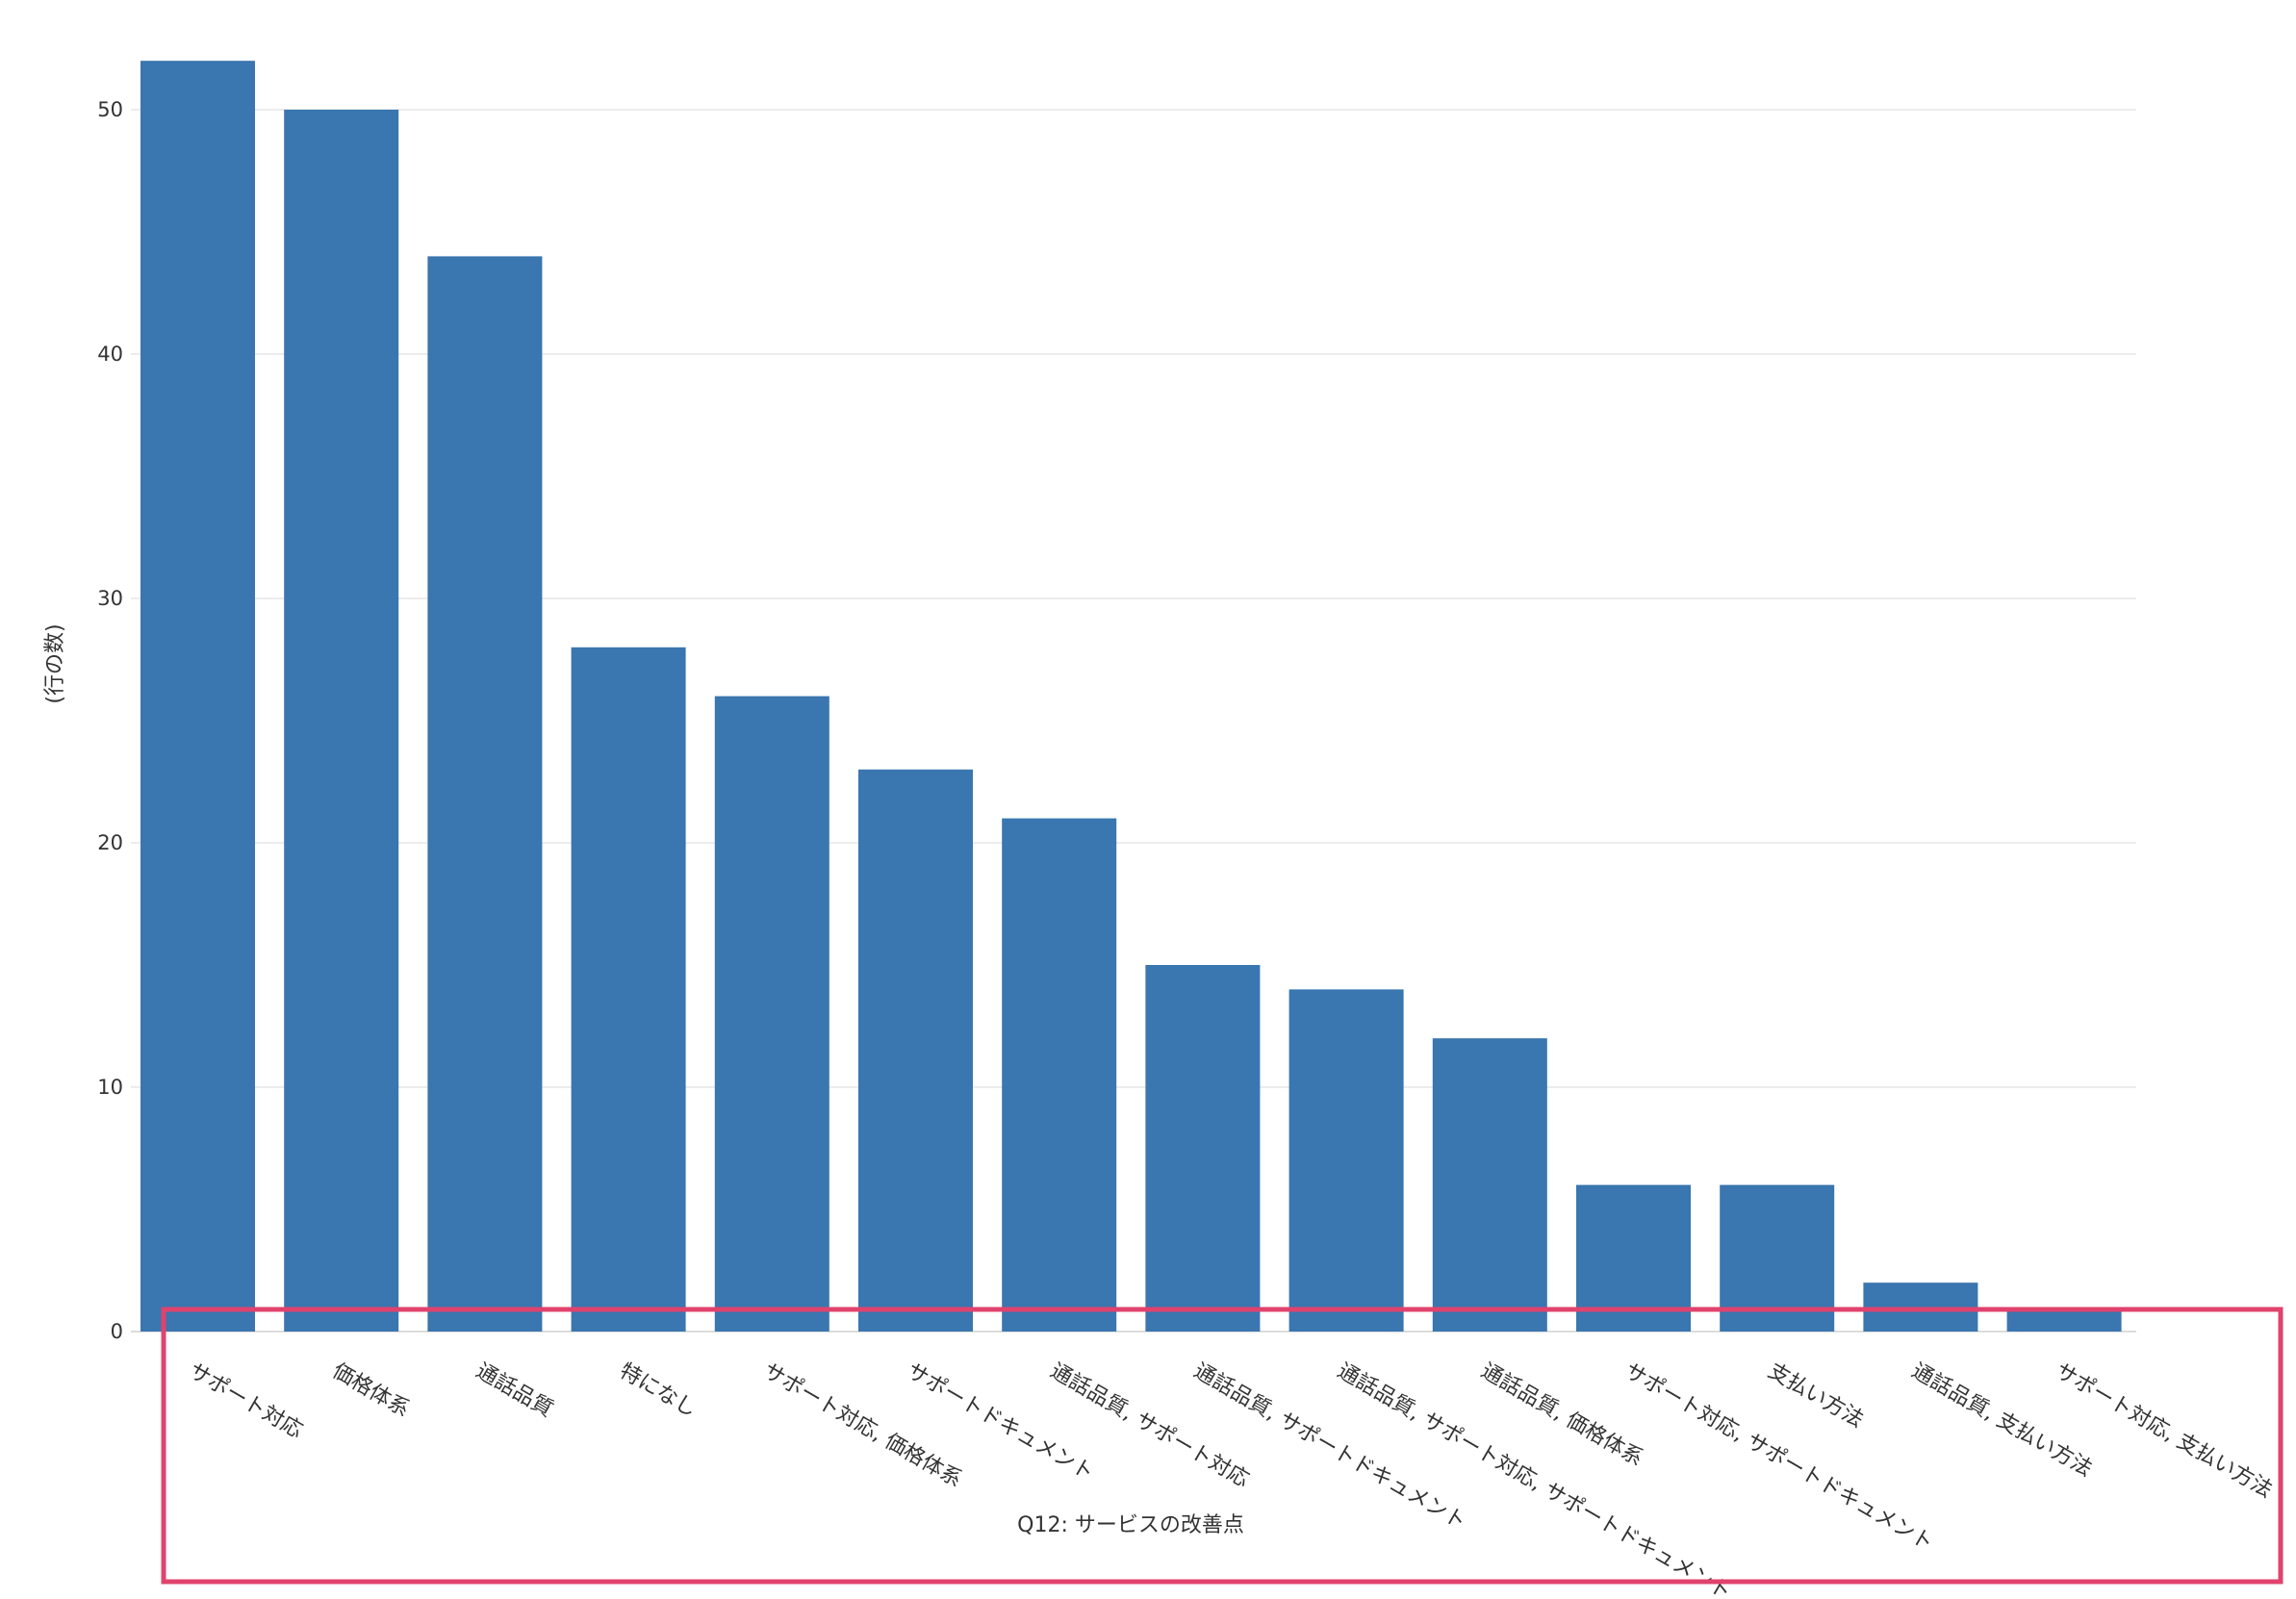 The image size is (2296, 1599). Describe the element at coordinates (246, 1401) in the screenshot. I see `x-tick-label: サポート対応` at that location.